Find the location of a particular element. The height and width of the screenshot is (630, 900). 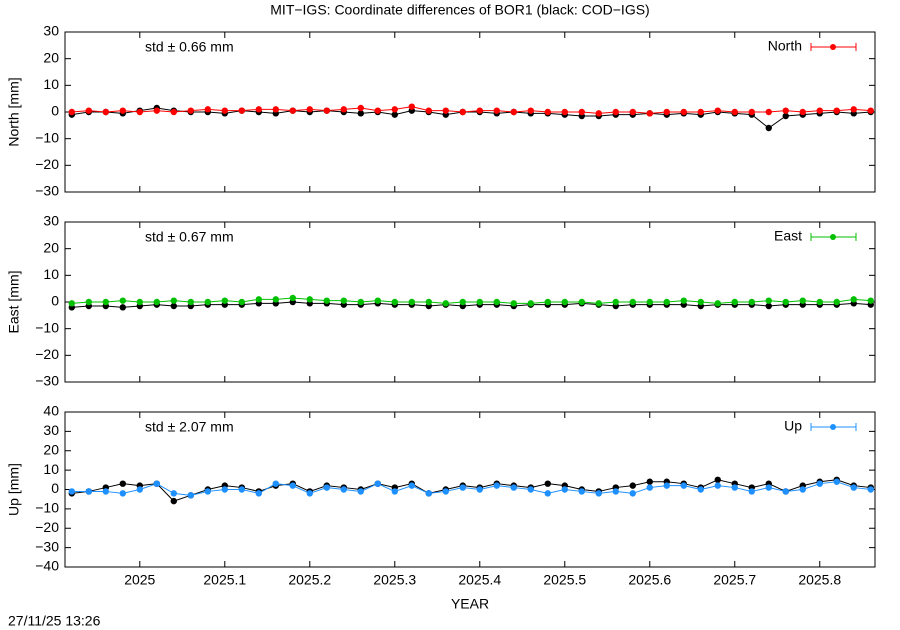

y-tick-label: 10 is located at coordinates (51, 274).